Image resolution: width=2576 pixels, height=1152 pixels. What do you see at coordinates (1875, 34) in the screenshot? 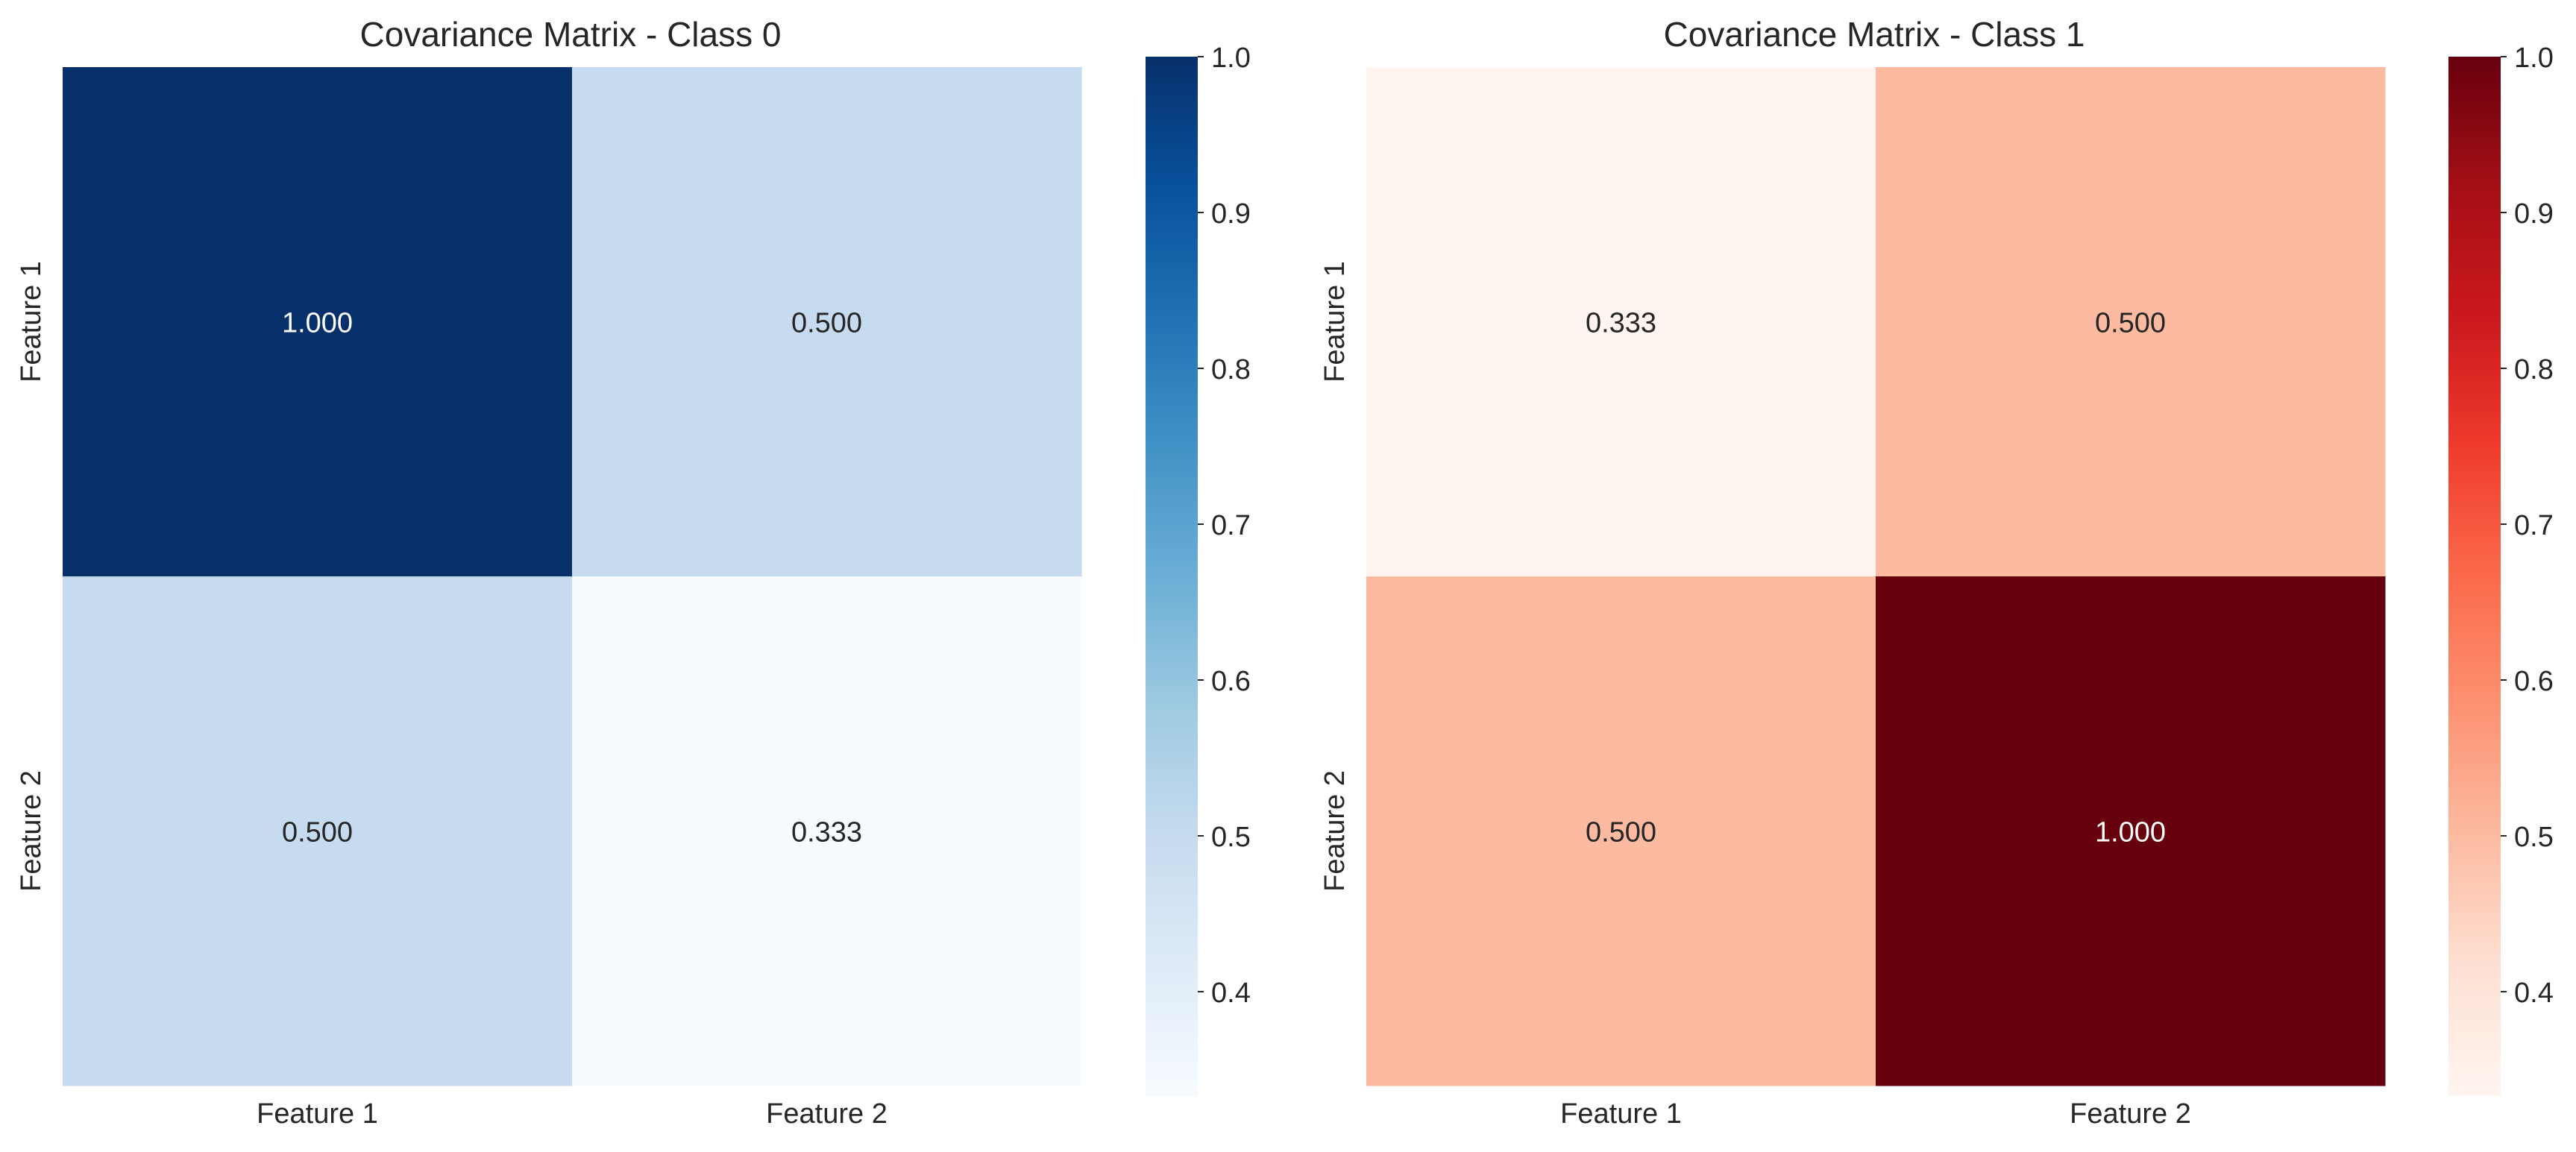
I see `chart-title: Covariance Matrix - Class 1` at bounding box center [1875, 34].